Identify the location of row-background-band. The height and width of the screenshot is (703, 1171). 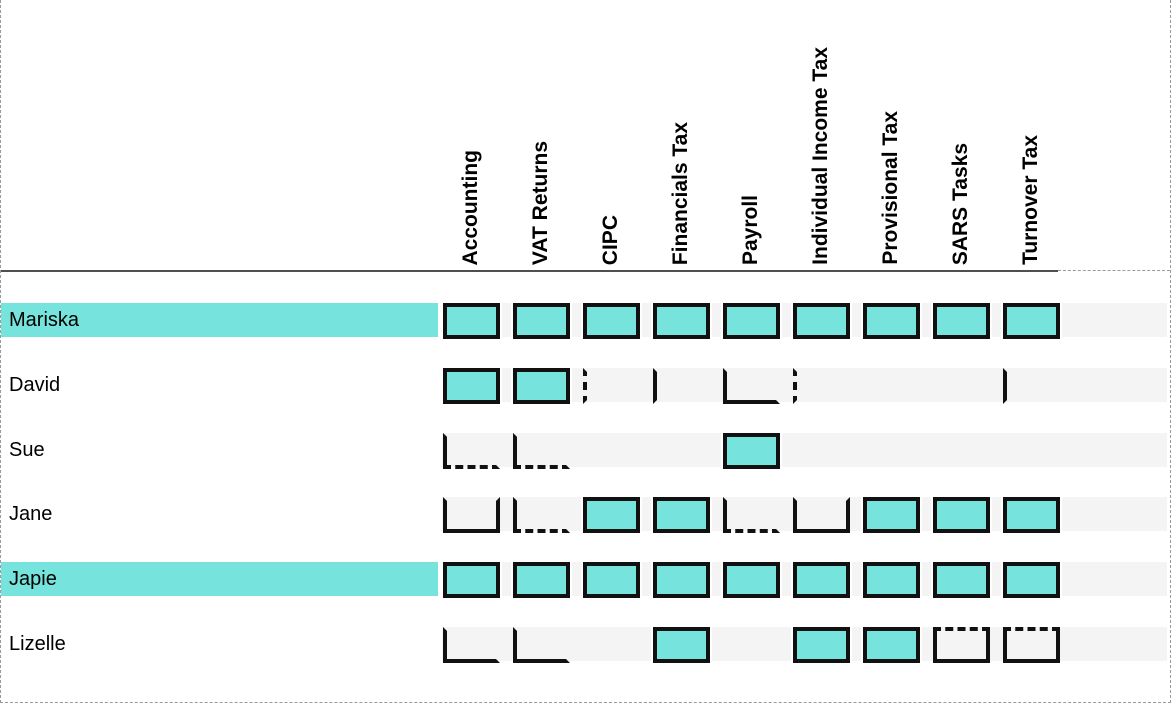
(804, 450).